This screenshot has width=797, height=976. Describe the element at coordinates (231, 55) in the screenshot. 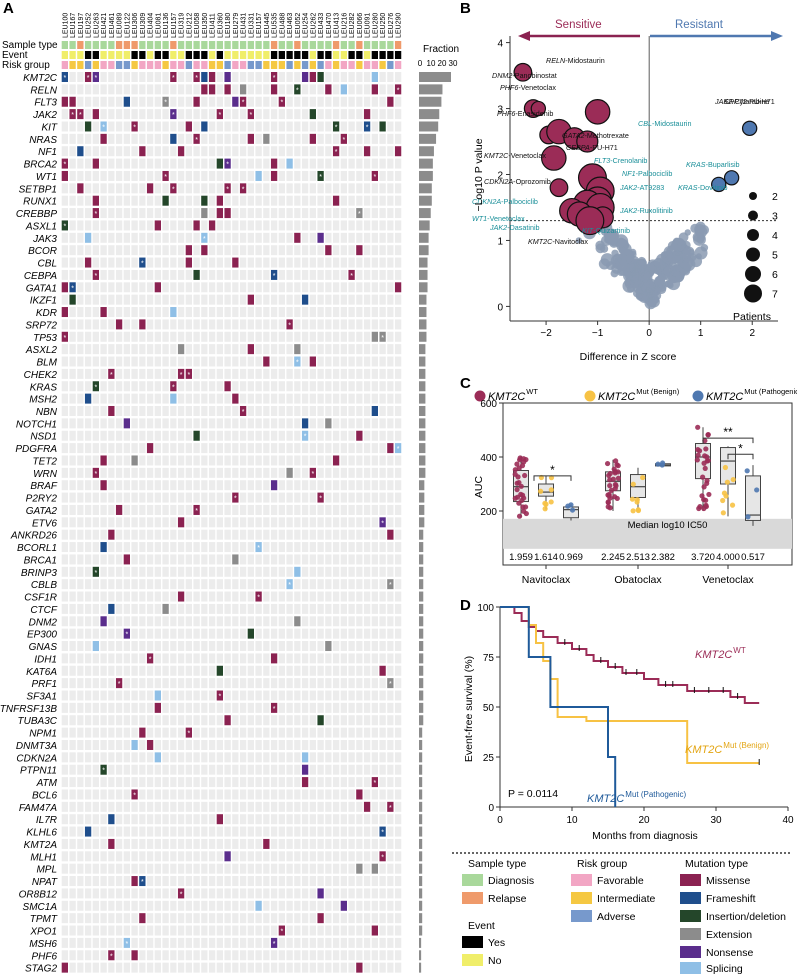

I see `annotation-tracks` at that location.